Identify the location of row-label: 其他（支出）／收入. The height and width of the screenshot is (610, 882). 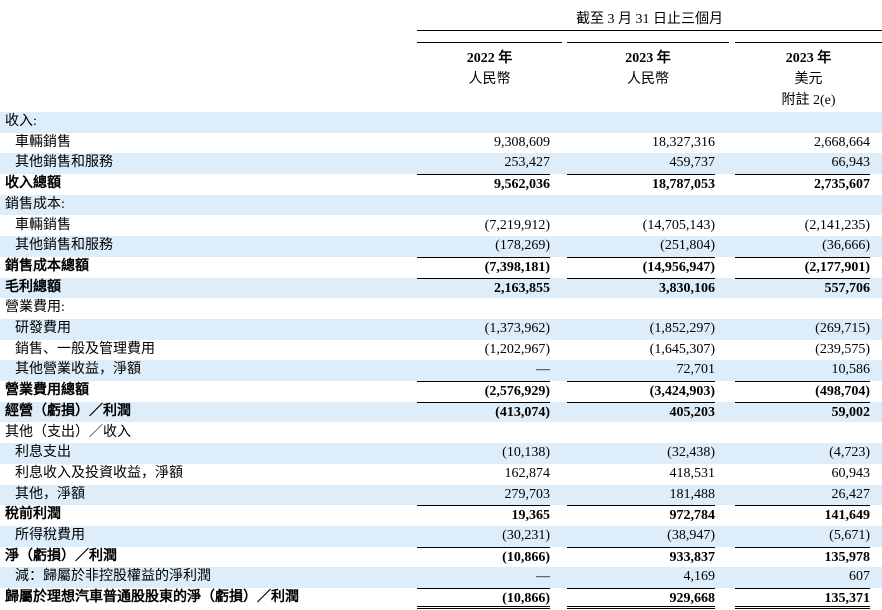
(68, 432).